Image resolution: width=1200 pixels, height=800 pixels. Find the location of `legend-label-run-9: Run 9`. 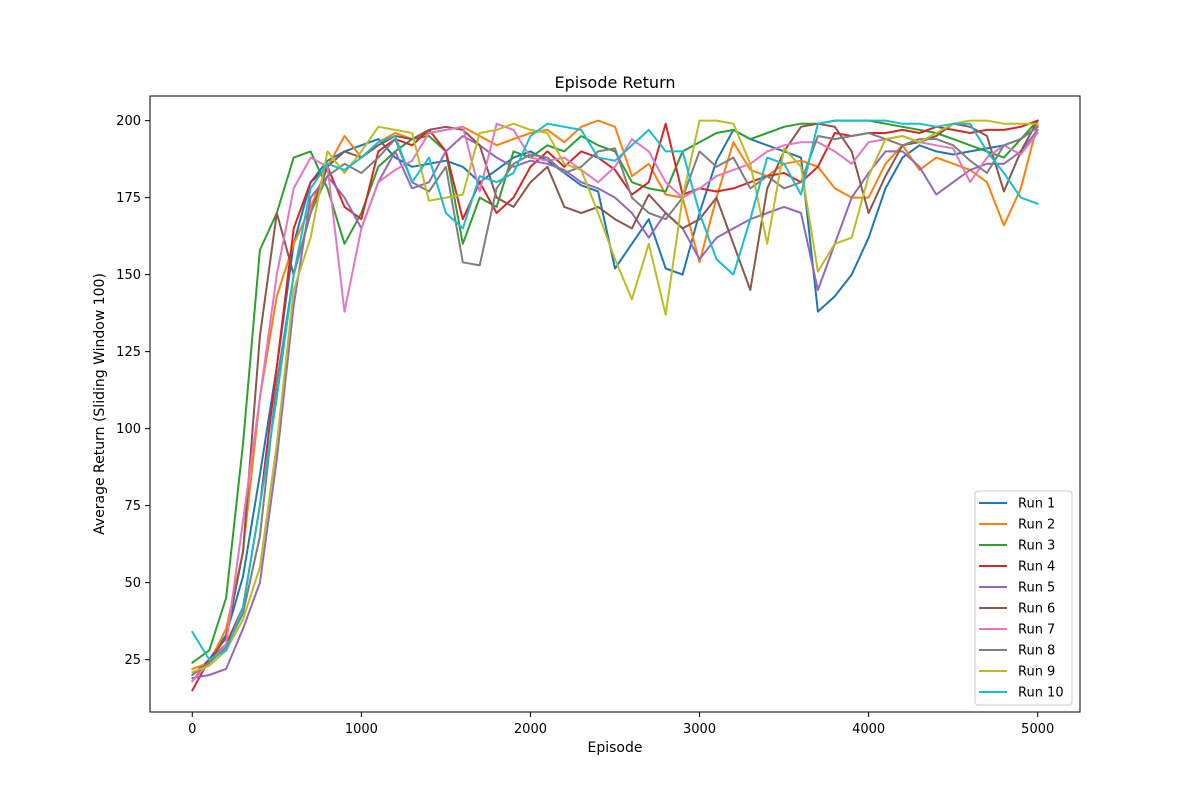

legend-label-run-9: Run 9 is located at coordinates (1036, 672).